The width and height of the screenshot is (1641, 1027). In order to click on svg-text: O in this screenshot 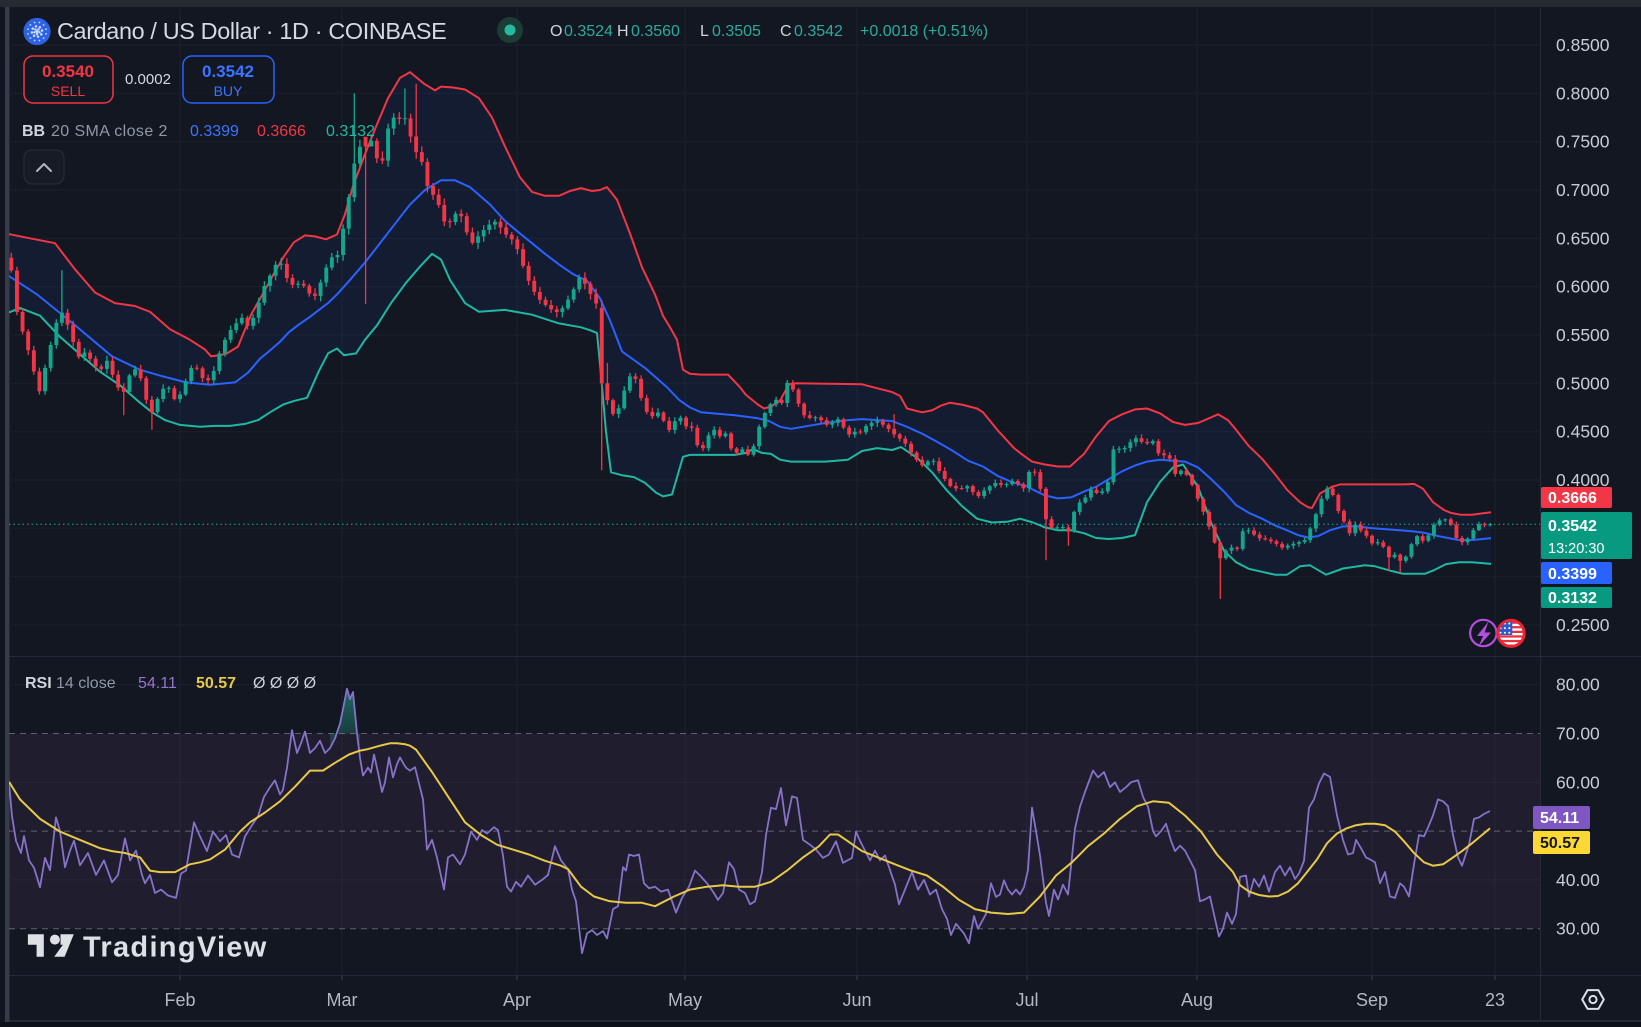, I will do `click(556, 31)`.